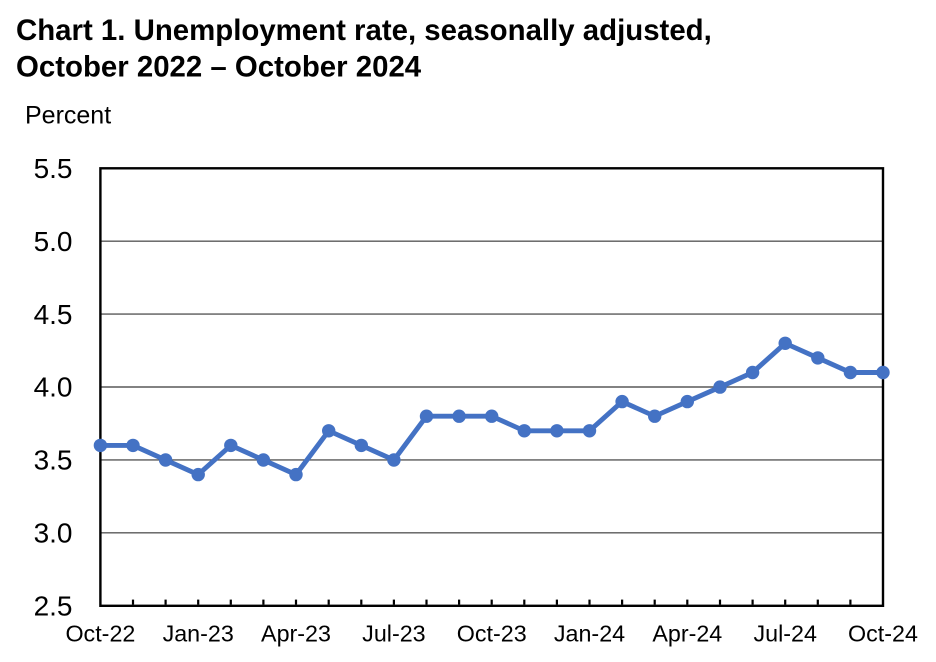 The width and height of the screenshot is (936, 662). I want to click on svg-text: Apr-23, so click(296, 634).